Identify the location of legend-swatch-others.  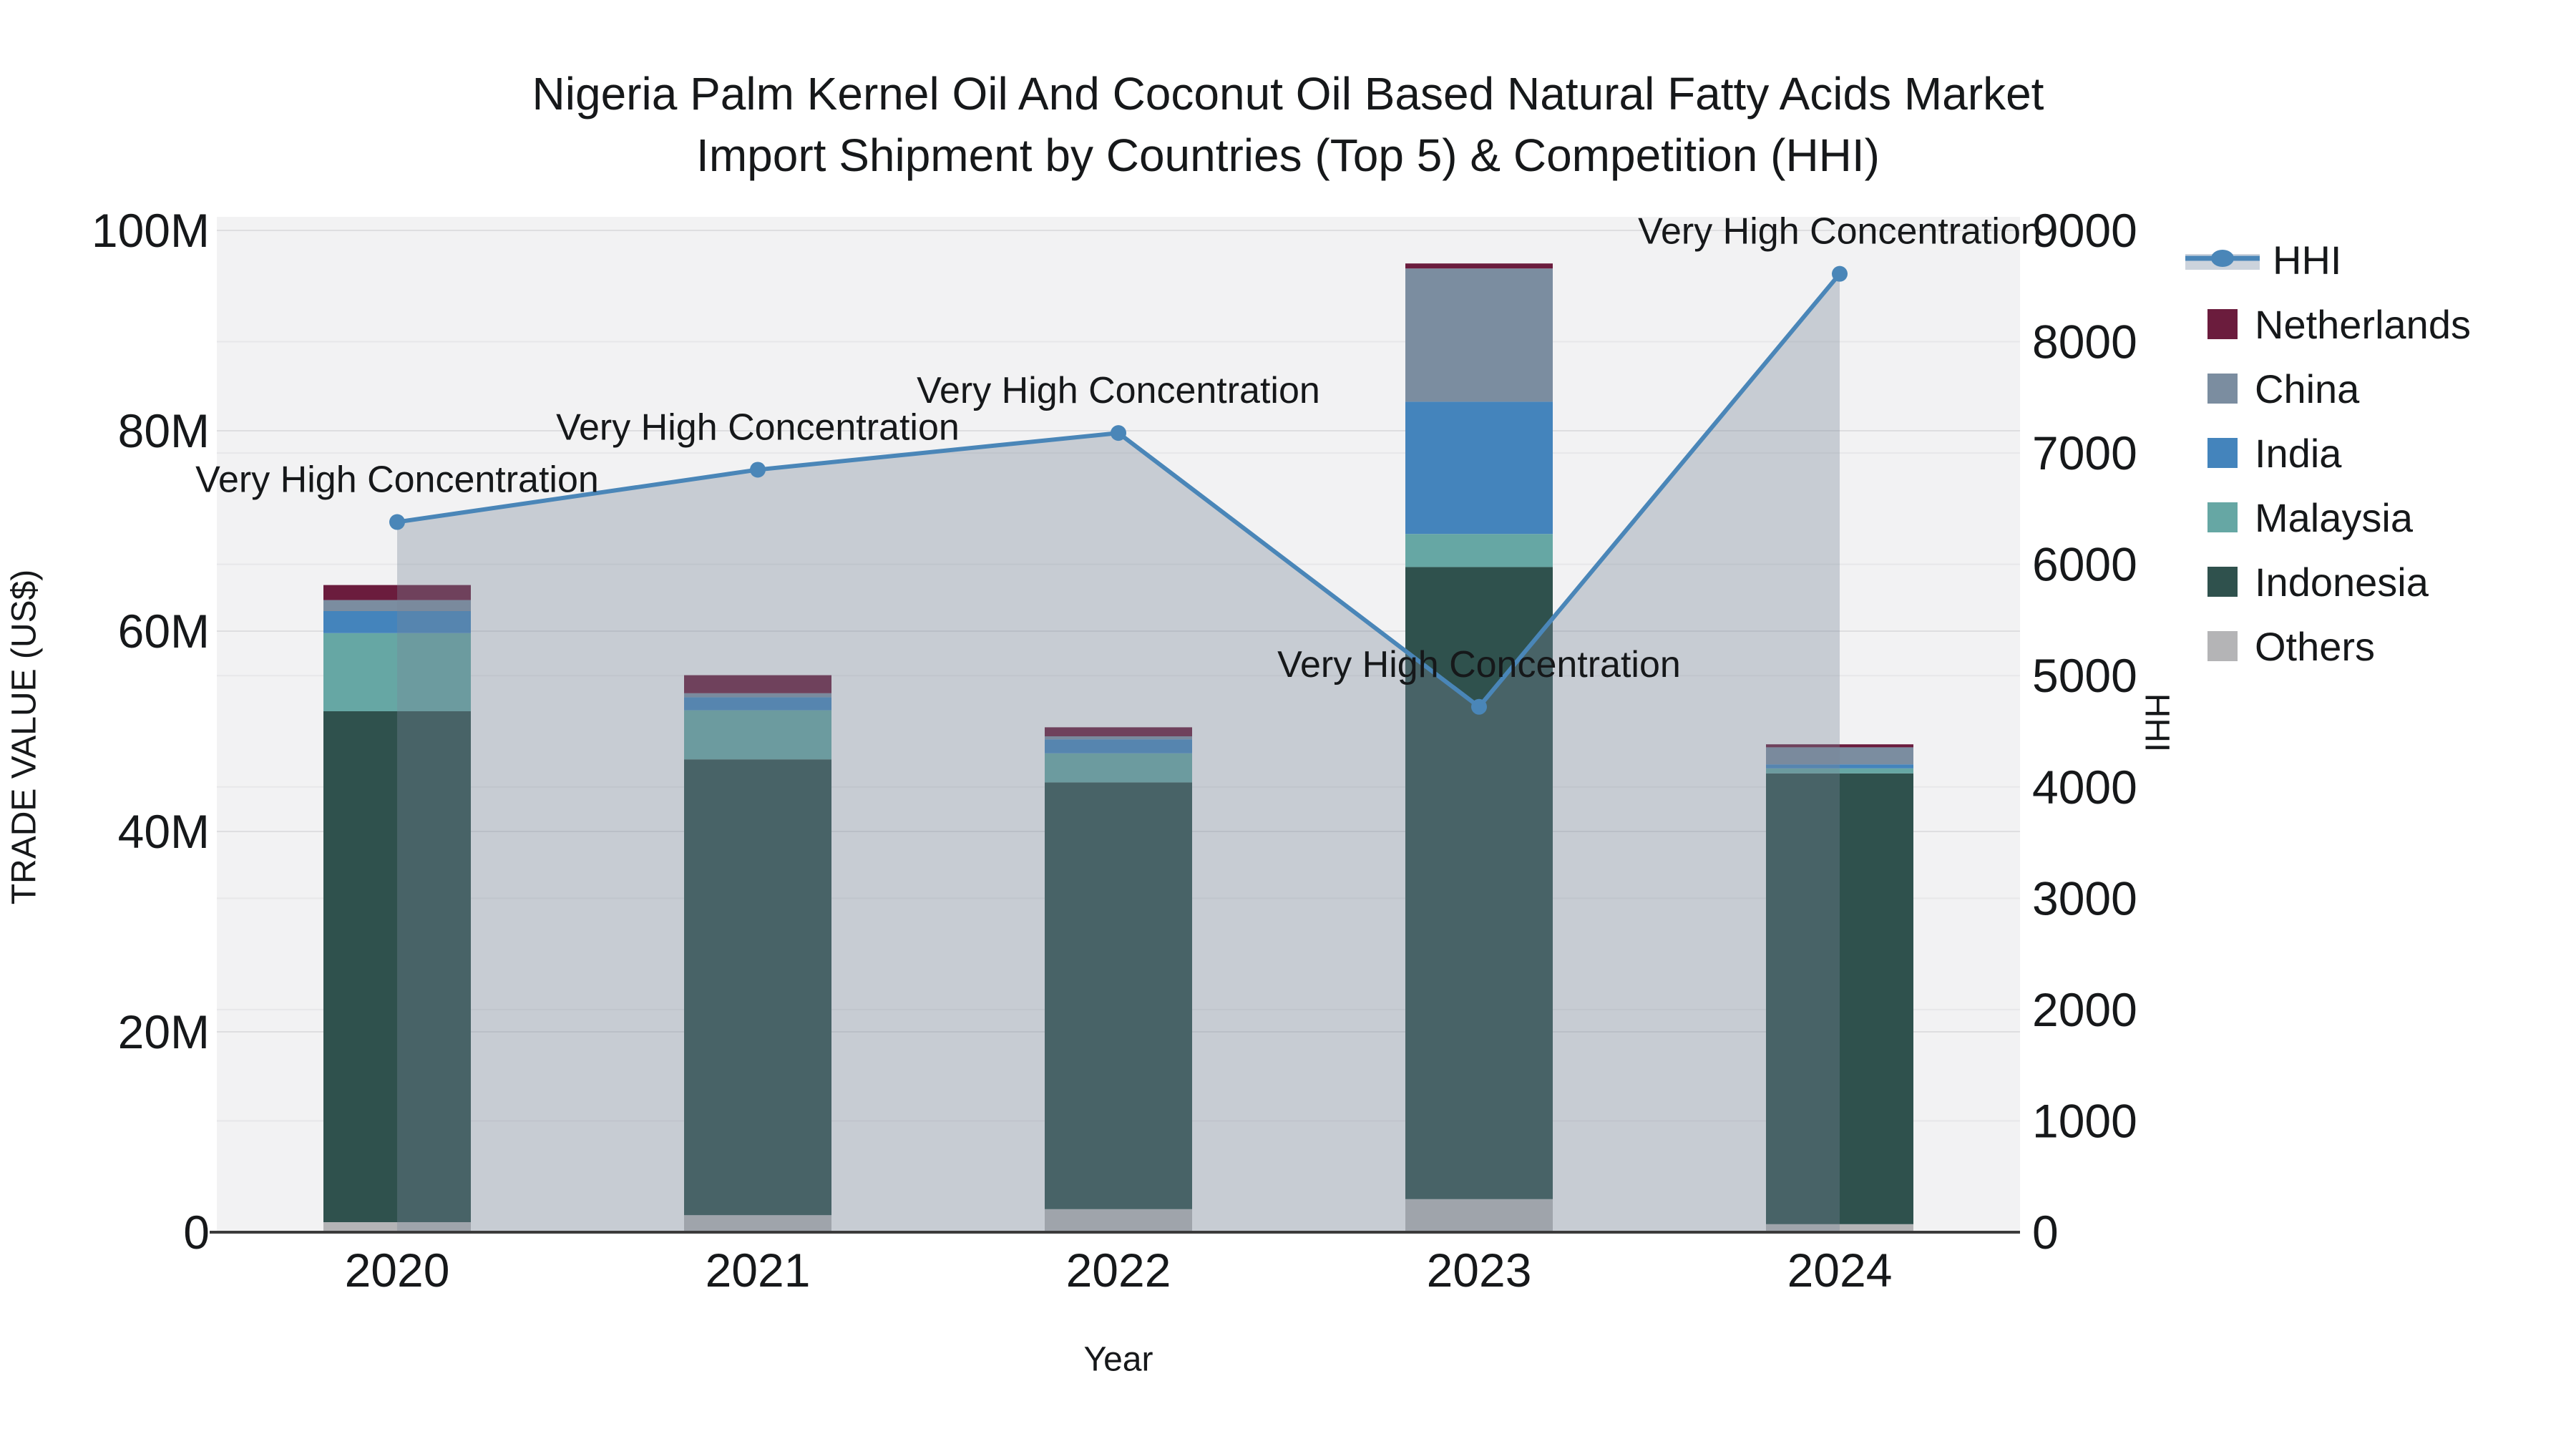
(2222, 646).